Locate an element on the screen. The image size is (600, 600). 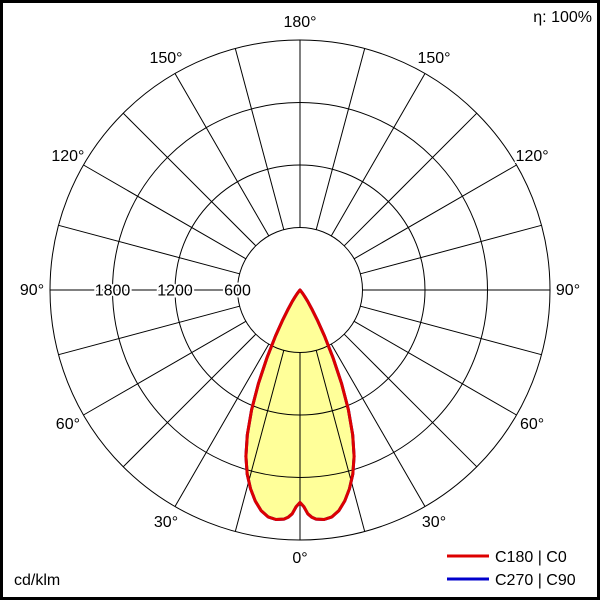
legend: C180 | C0 C270 | C90 is located at coordinates (511, 569).